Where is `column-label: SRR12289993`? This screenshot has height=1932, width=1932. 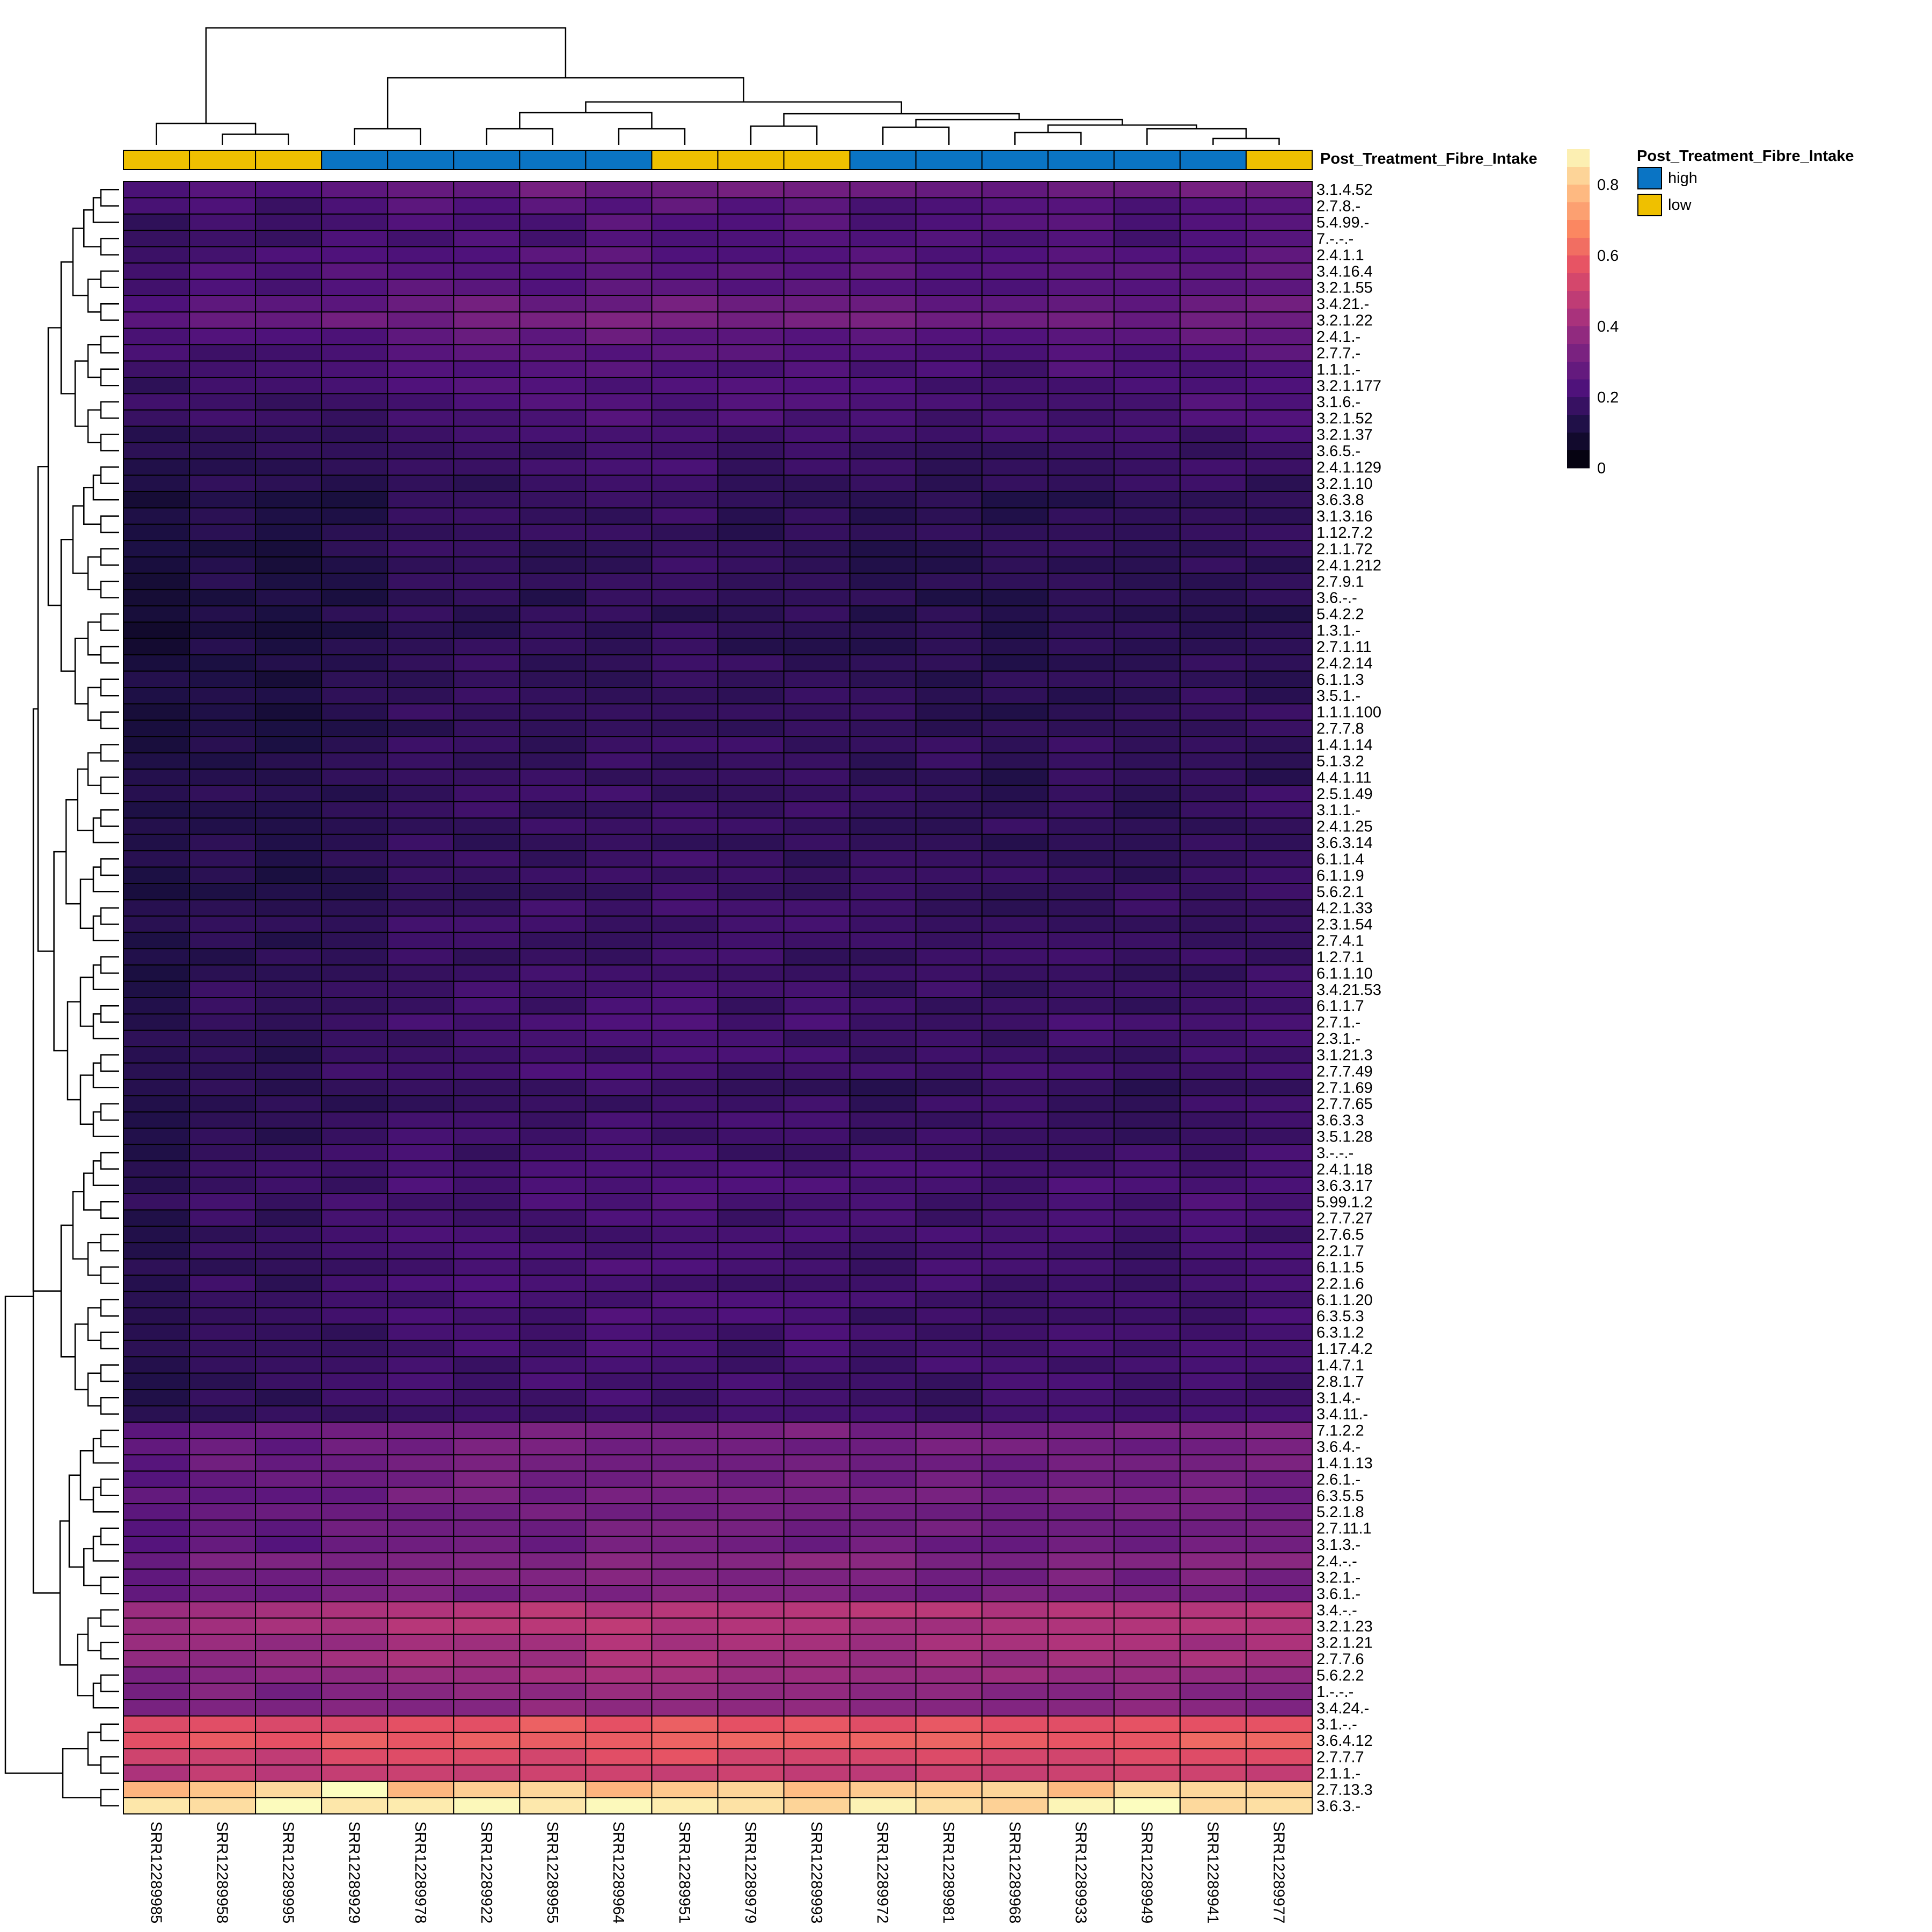
column-label: SRR12289993 is located at coordinates (816, 1872).